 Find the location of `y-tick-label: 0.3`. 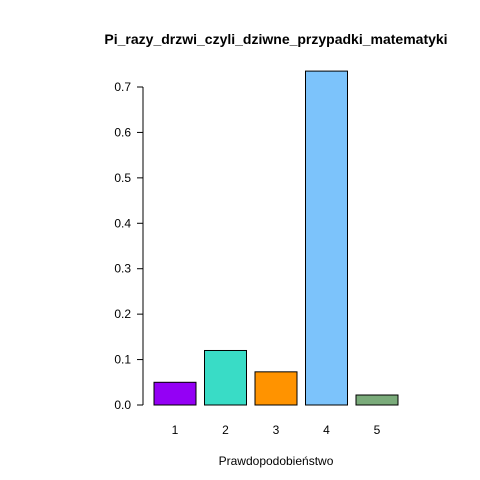

y-tick-label: 0.3 is located at coordinates (122, 269).